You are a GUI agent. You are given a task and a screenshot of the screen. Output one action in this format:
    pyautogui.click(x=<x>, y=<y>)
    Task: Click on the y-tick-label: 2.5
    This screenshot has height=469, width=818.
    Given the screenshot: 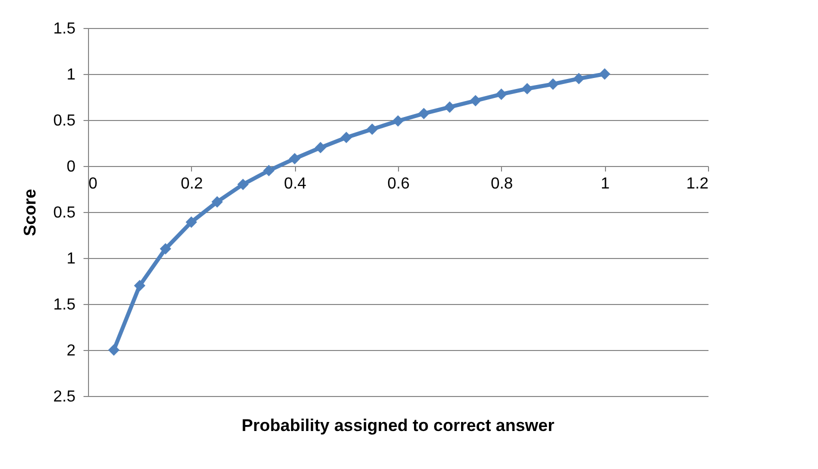 What is the action you would take?
    pyautogui.click(x=64, y=397)
    